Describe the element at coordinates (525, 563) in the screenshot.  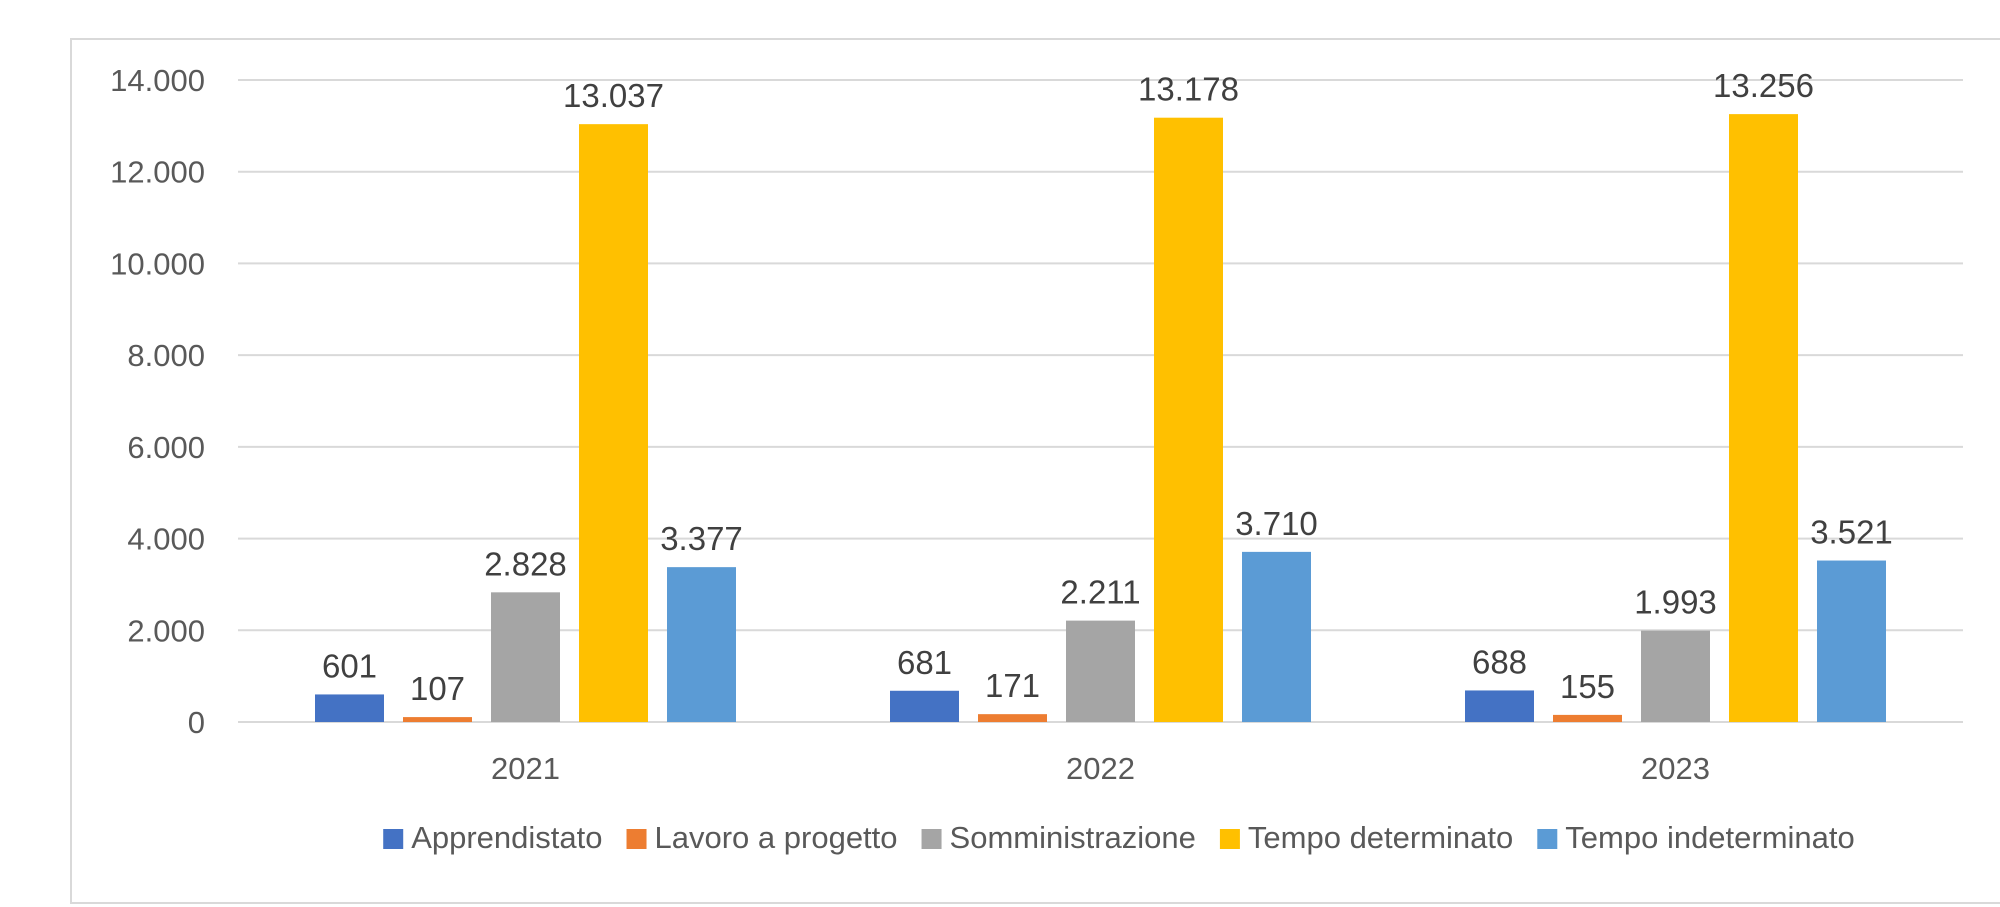
I see `data-label-2021-somministrazione: 2.828` at that location.